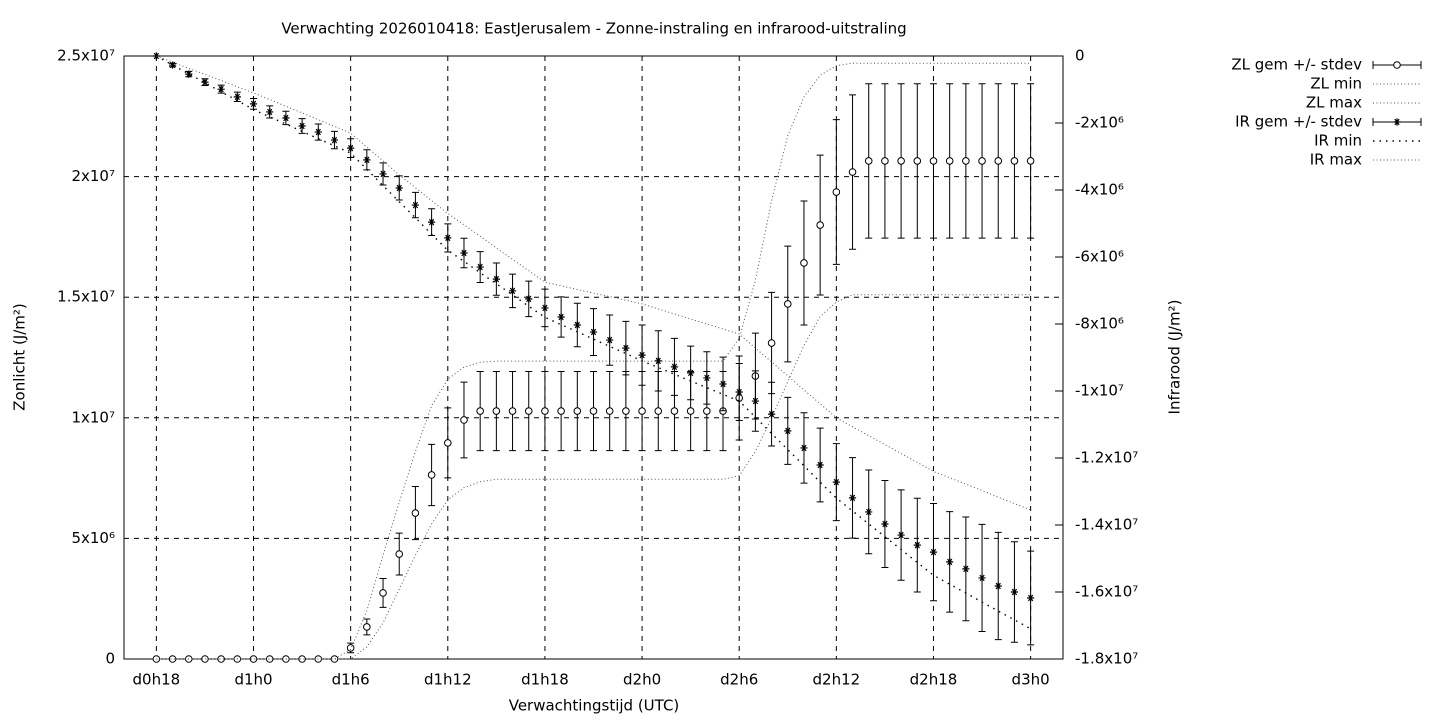  I want to click on y-tick-label: 0, so click(110, 659).